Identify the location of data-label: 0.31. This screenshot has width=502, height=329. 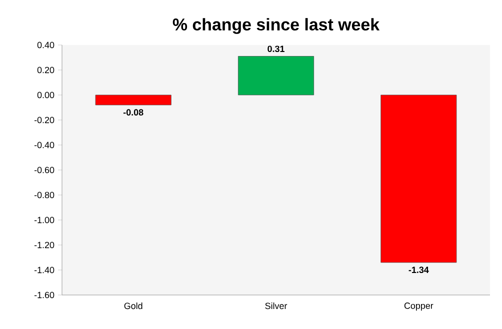
(276, 49).